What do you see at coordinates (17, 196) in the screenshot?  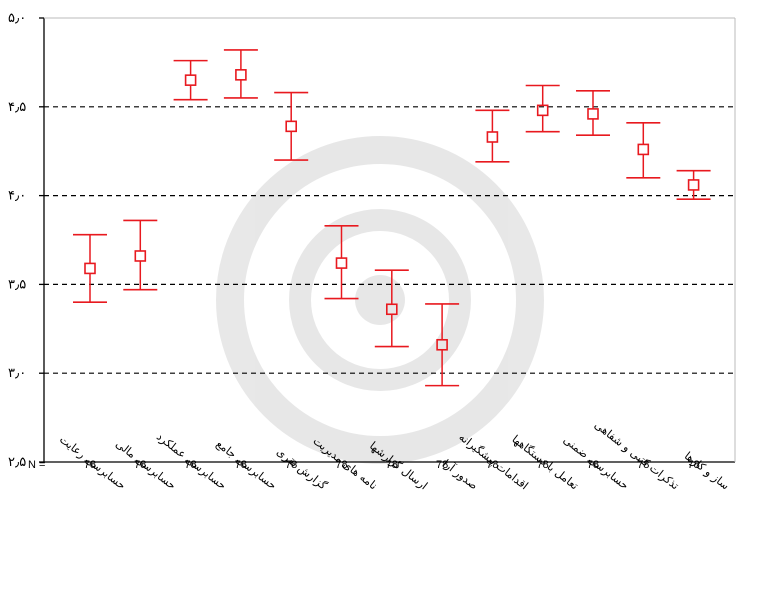 I see `y-tick-label: ۴٫۰` at bounding box center [17, 196].